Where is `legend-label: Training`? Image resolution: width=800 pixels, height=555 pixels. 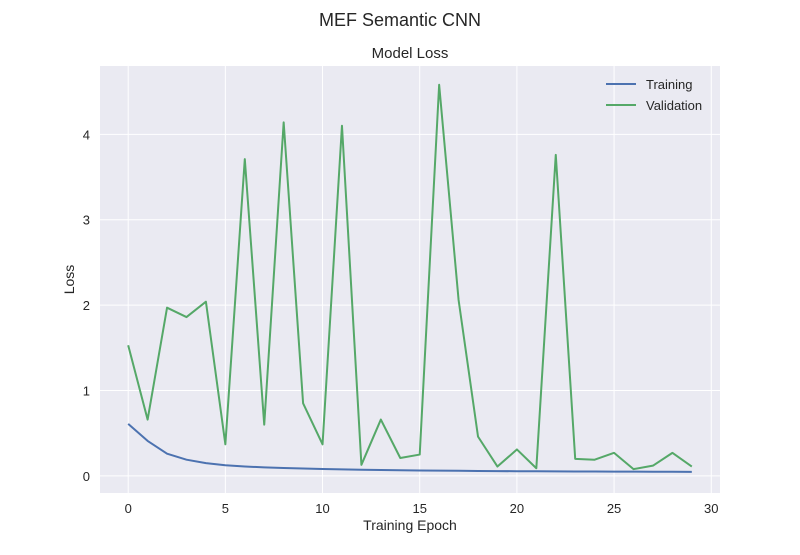
legend-label: Training is located at coordinates (669, 84).